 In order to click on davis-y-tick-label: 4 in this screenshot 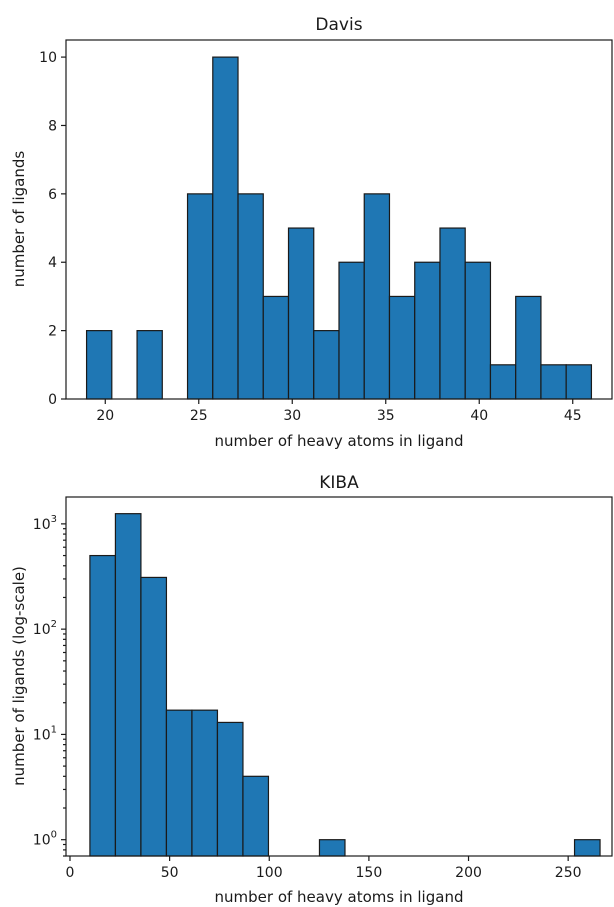, I will do `click(52, 263)`.